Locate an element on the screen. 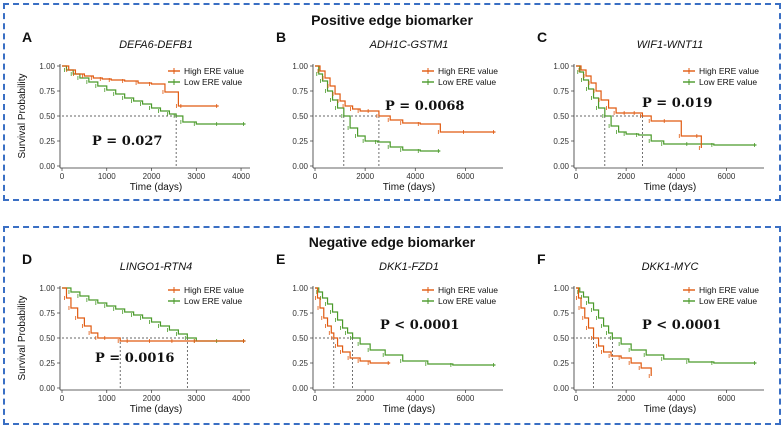 The height and width of the screenshot is (428, 784). panel-d-y-axis-label: Survival Probability is located at coordinates (22, 337).